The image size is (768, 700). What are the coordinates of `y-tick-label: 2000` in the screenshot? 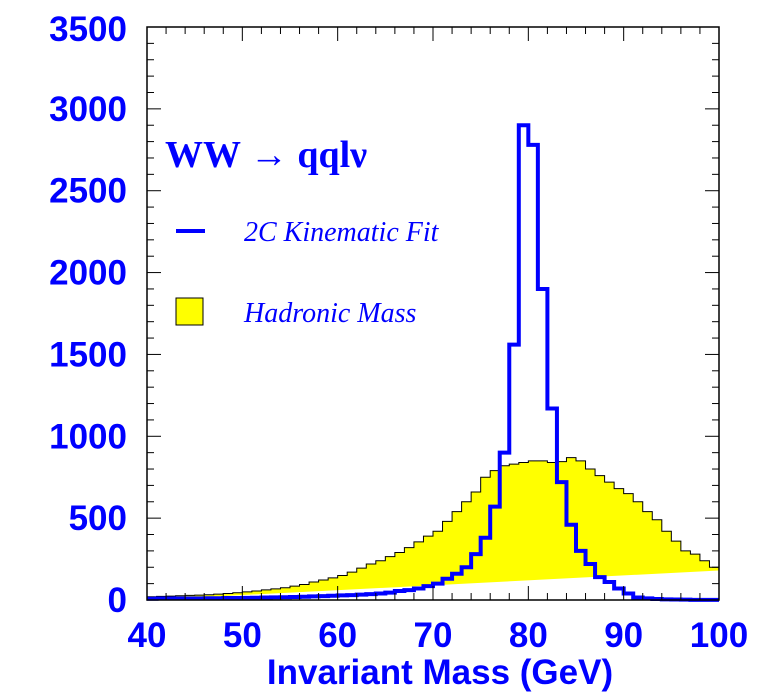 It's located at (88, 273).